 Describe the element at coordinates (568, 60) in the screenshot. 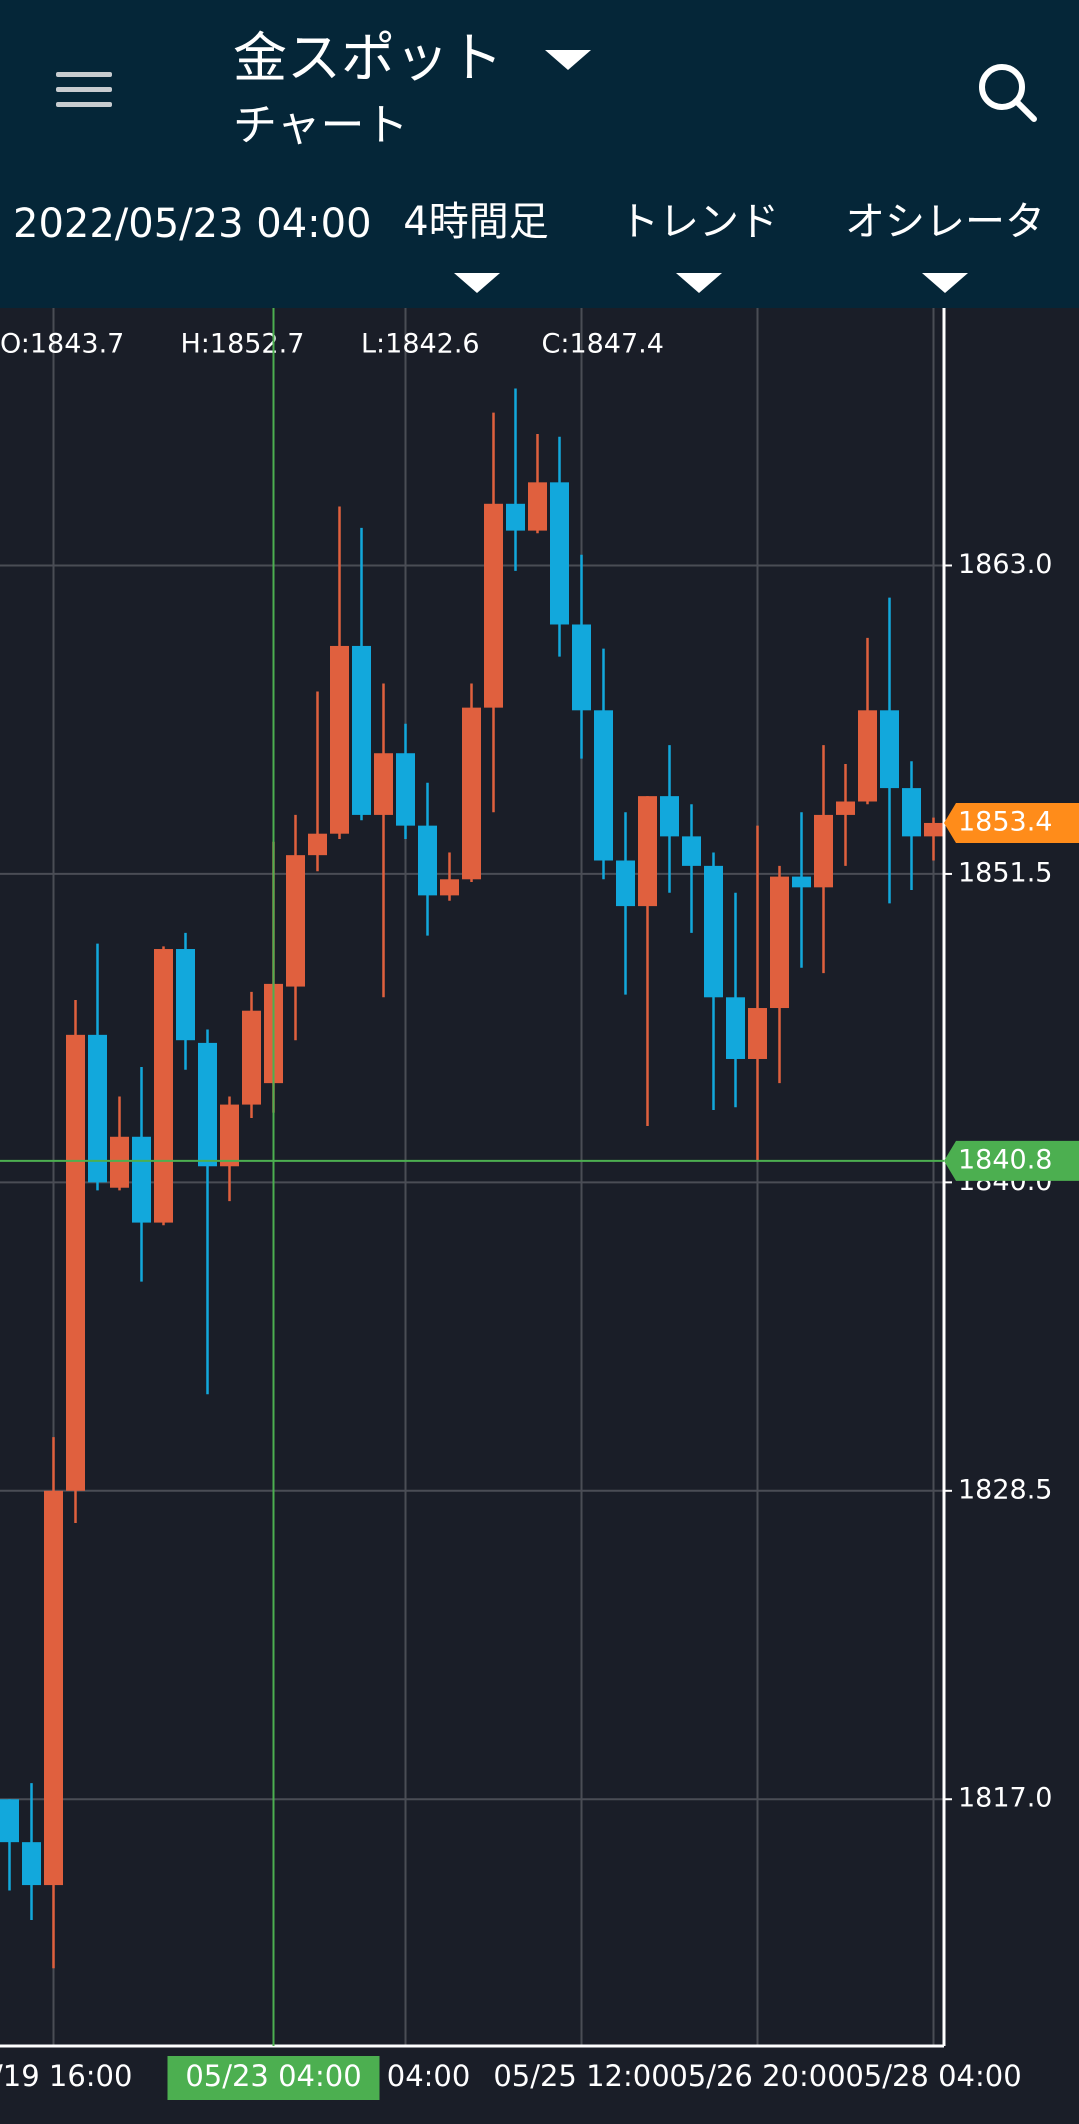

I see `title-dropdown` at that location.